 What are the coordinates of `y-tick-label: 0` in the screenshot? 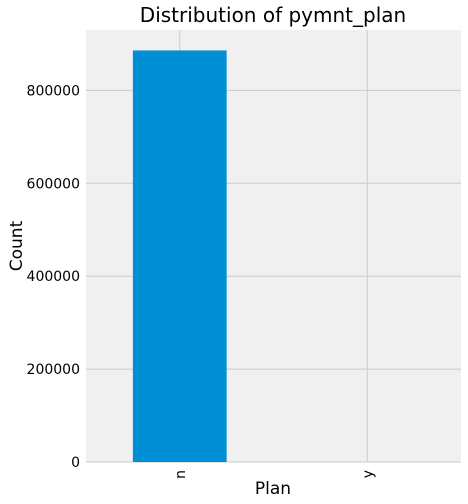 It's located at (75, 463).